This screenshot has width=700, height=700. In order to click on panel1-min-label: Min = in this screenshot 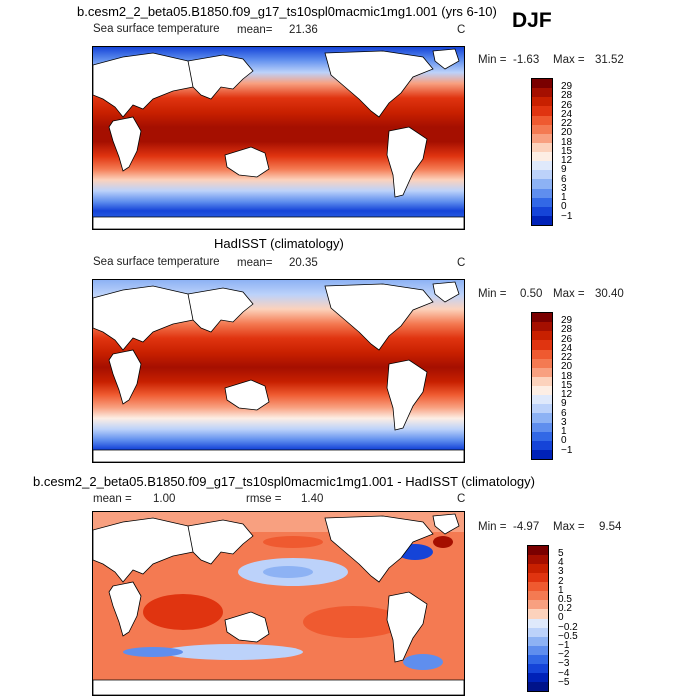, I will do `click(492, 60)`.